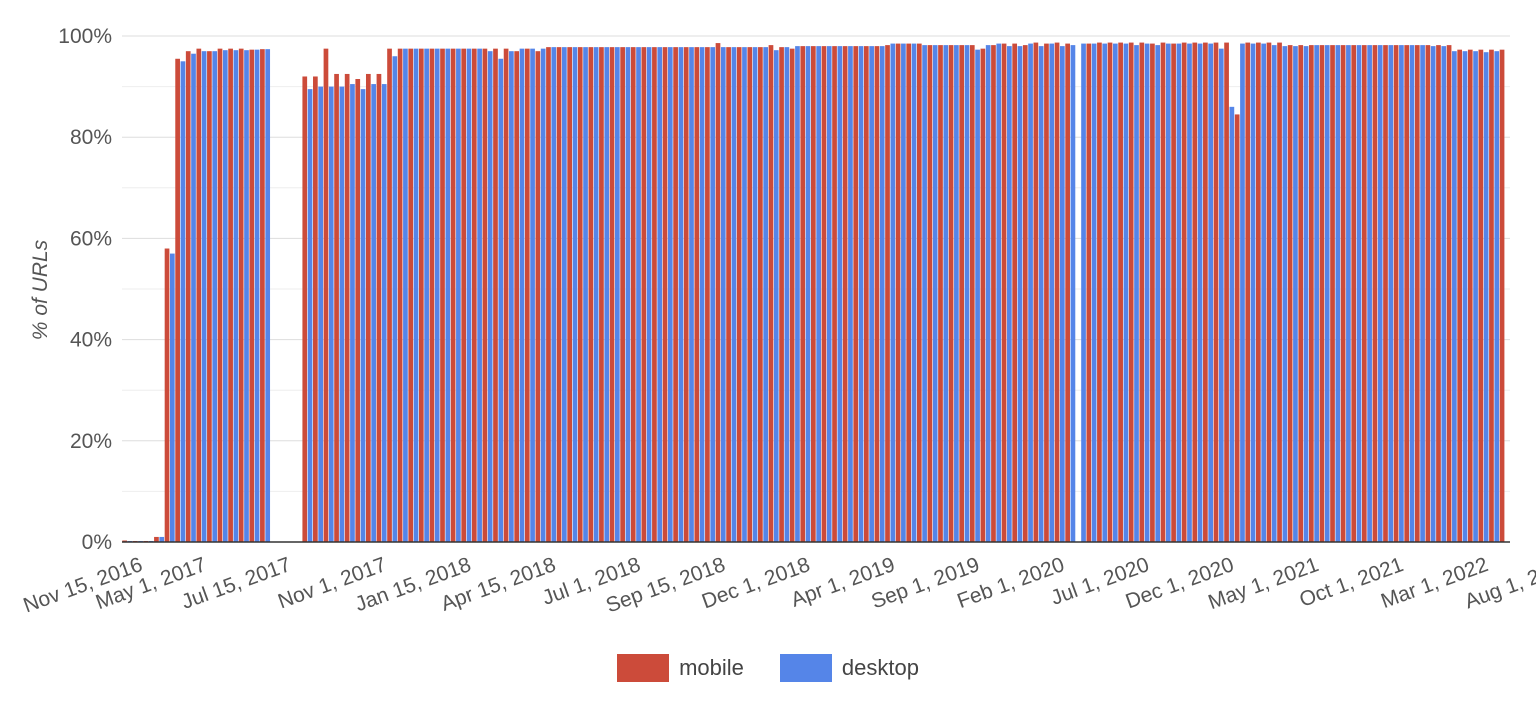 This screenshot has width=1536, height=703. Describe the element at coordinates (680, 668) in the screenshot. I see `legend-item-mobile: mobile` at that location.